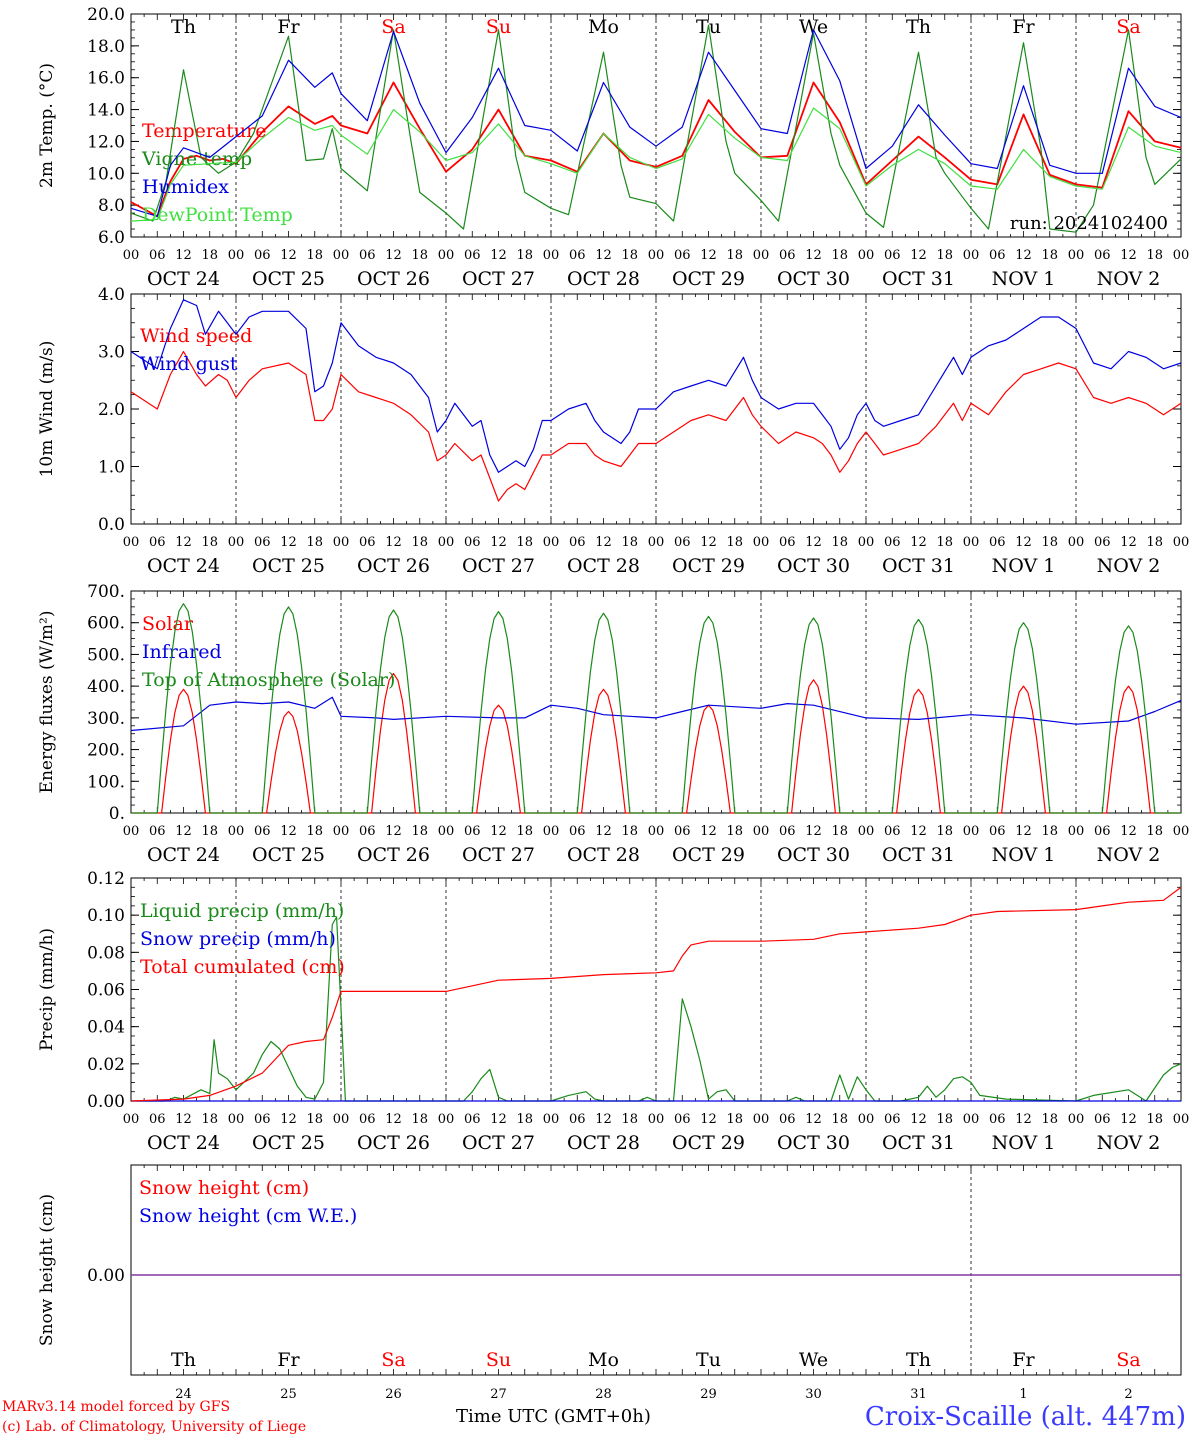 The height and width of the screenshot is (1440, 1194). What do you see at coordinates (106, 719) in the screenshot?
I see `y-tick-label: 300.` at bounding box center [106, 719].